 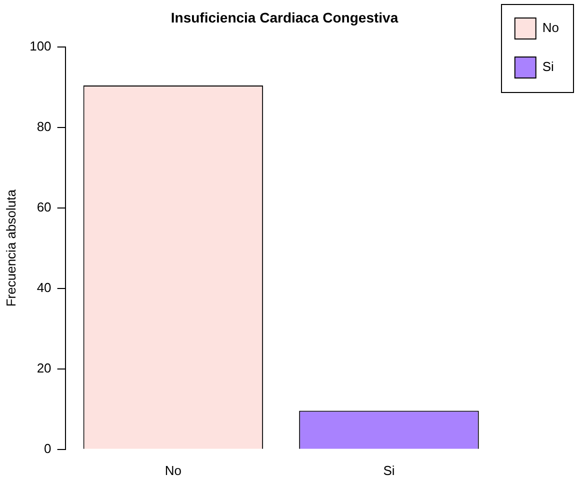 What do you see at coordinates (44, 206) in the screenshot?
I see `y-tick-label: 60` at bounding box center [44, 206].